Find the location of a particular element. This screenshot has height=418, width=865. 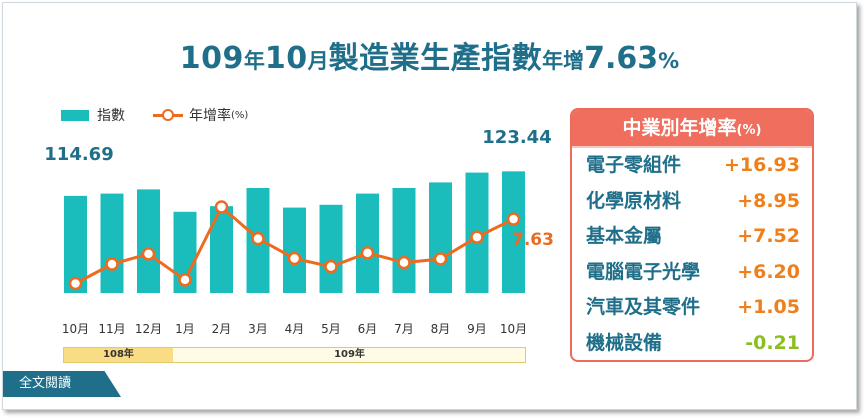

legend-line-swatch is located at coordinates (168, 115).